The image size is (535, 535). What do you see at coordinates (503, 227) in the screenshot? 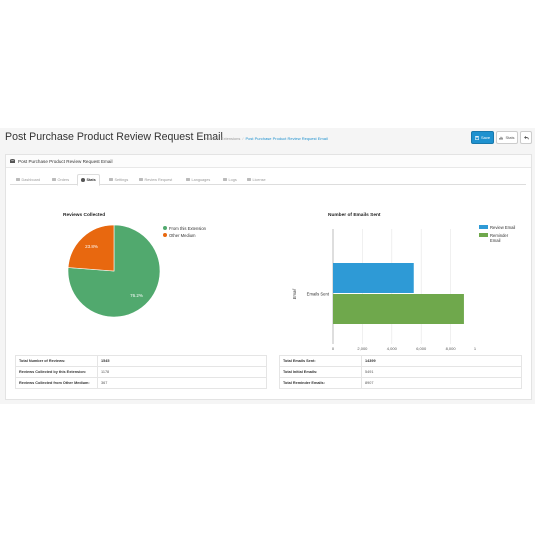
I see `legend-label: Review Email` at bounding box center [503, 227].